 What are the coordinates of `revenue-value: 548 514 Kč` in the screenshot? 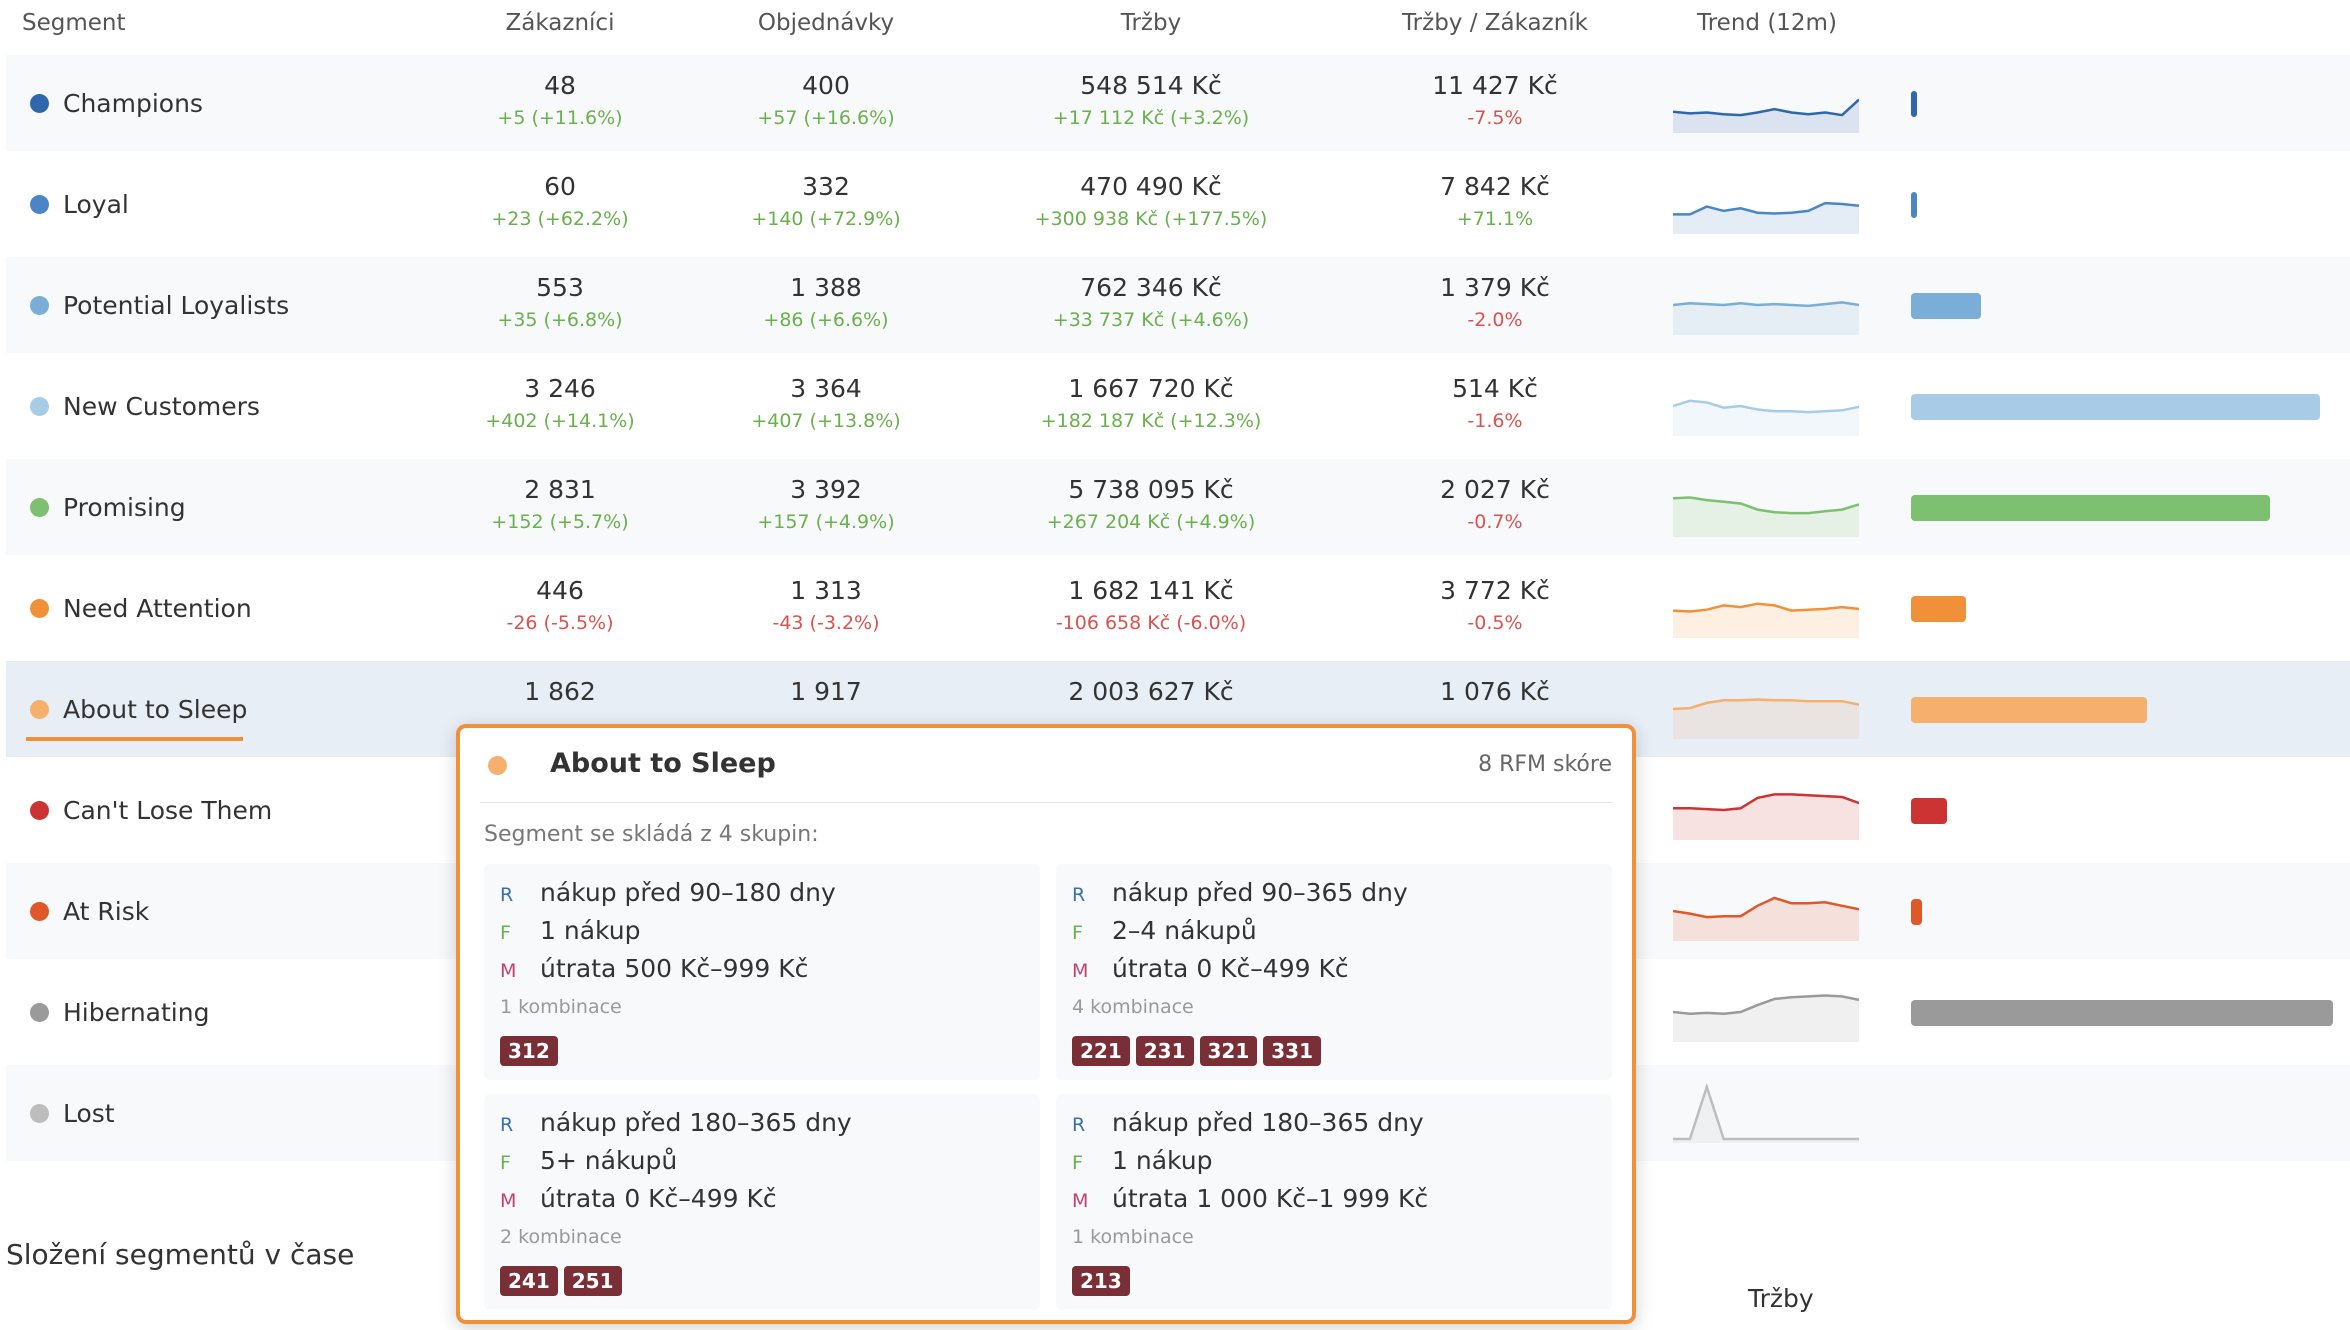 It's located at (1151, 85).